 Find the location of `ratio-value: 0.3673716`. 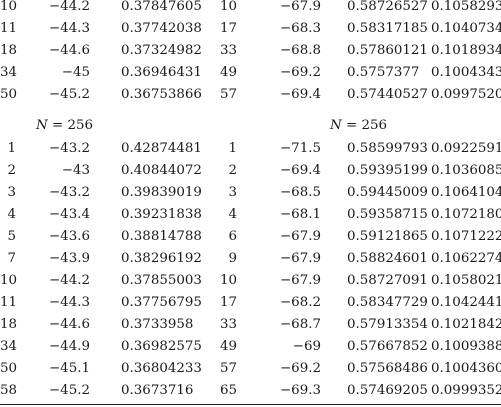

ratio-value: 0.3673716 is located at coordinates (157, 390).